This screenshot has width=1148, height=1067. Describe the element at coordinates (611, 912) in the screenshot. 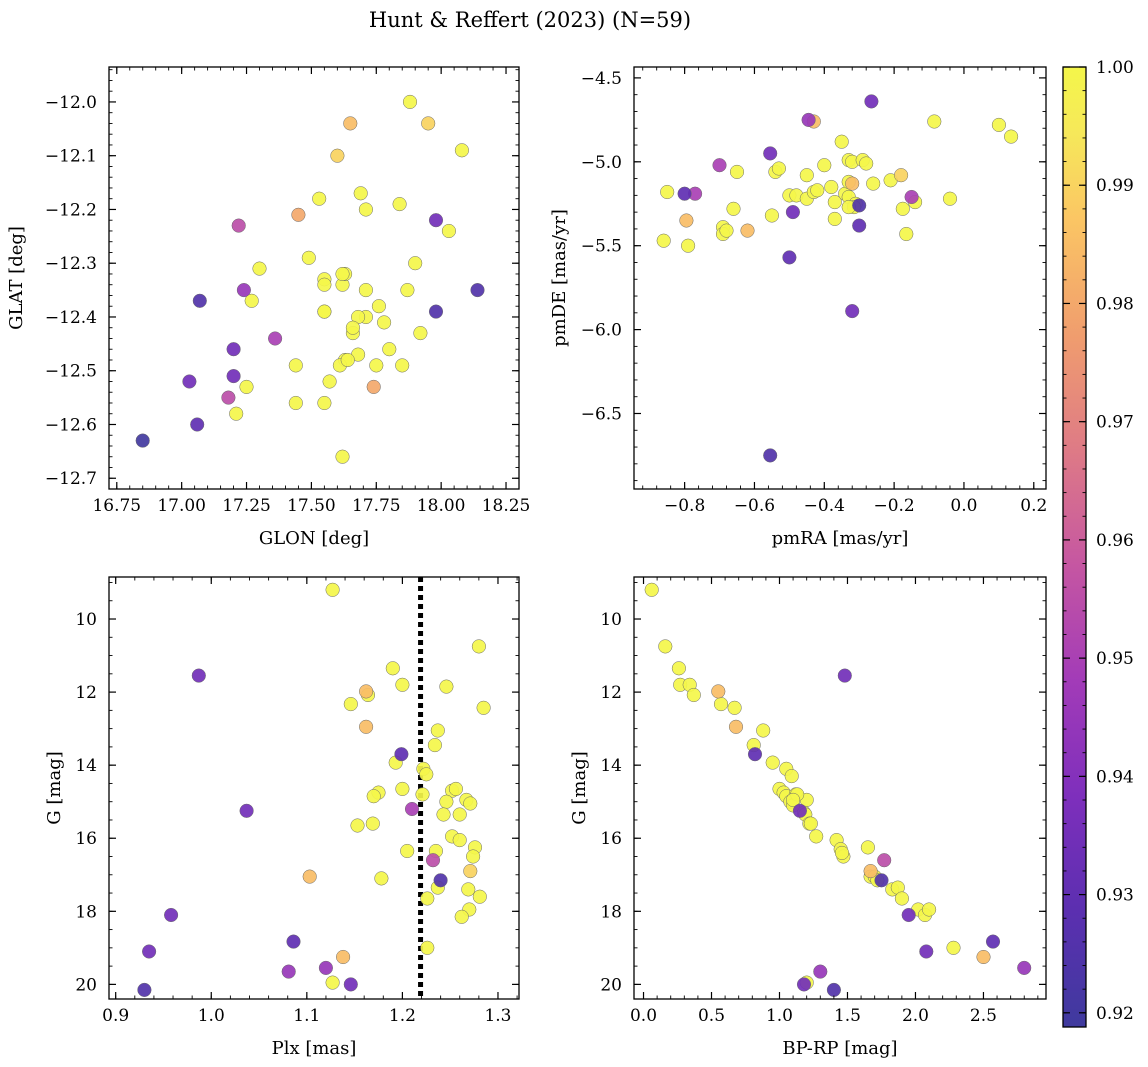

I see `y-tick-label: 18` at that location.